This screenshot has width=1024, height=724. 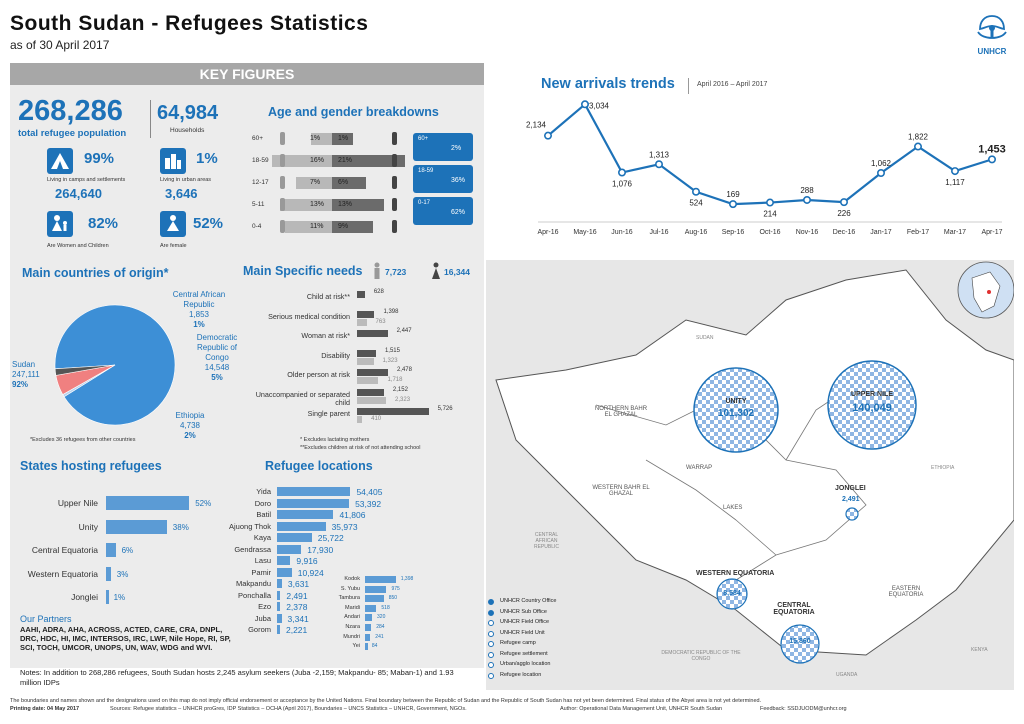 What do you see at coordinates (377, 273) in the screenshot?
I see `male-person-icon` at bounding box center [377, 273].